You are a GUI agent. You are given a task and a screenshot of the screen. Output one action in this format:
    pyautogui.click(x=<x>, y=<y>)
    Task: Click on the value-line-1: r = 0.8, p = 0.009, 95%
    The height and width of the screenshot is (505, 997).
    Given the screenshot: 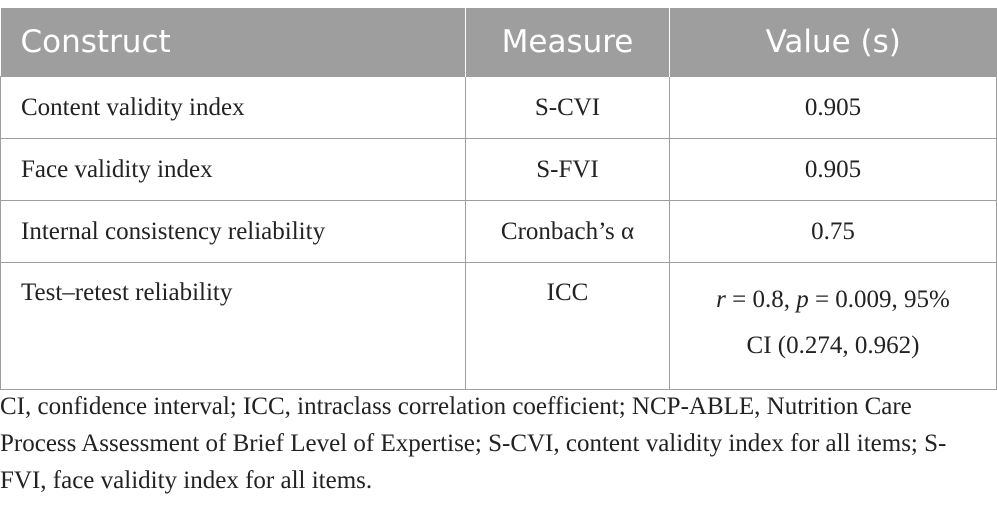 What is the action you would take?
    pyautogui.click(x=833, y=300)
    